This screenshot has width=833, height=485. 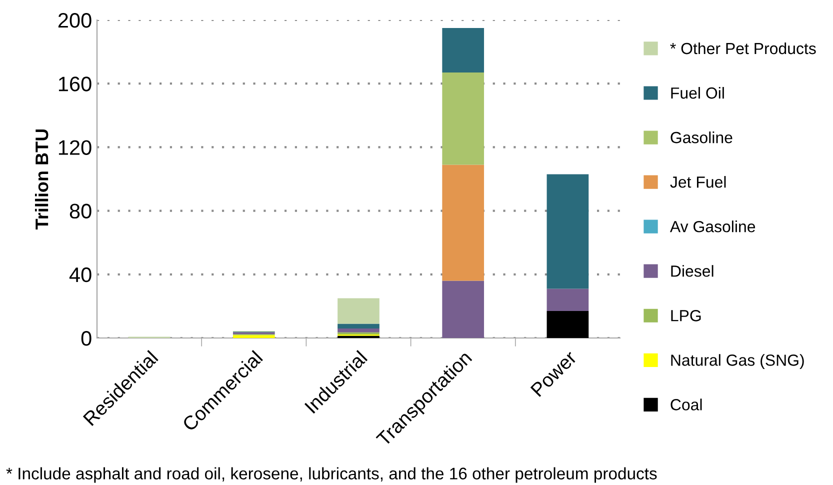 I want to click on legend-label: Fuel Oil, so click(x=697, y=92).